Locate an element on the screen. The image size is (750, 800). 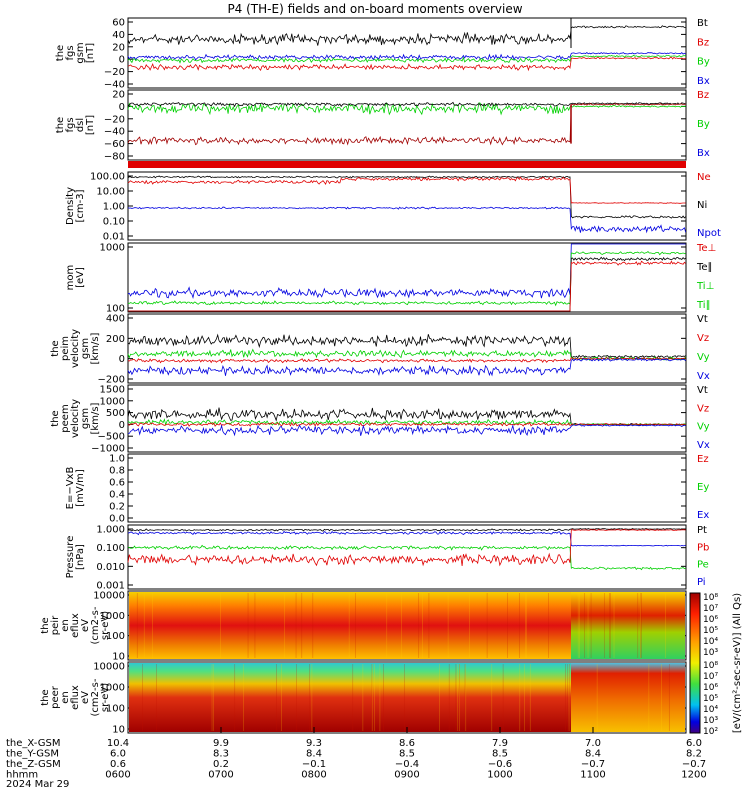
ylabel-5-3: gsm is located at coordinates (85, 418).